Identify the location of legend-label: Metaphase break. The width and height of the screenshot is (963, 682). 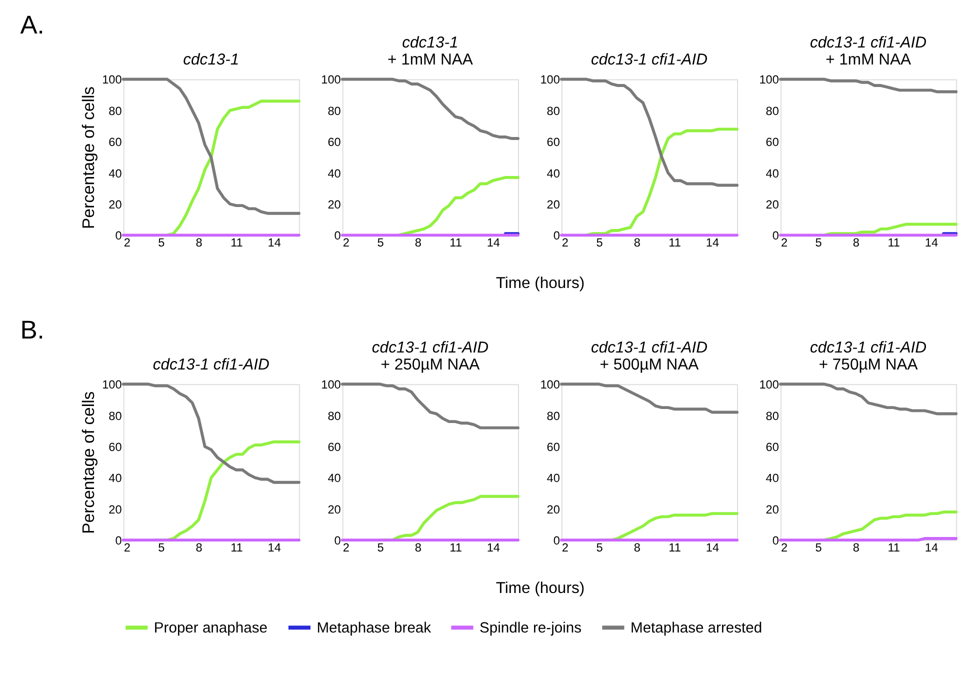
(374, 628).